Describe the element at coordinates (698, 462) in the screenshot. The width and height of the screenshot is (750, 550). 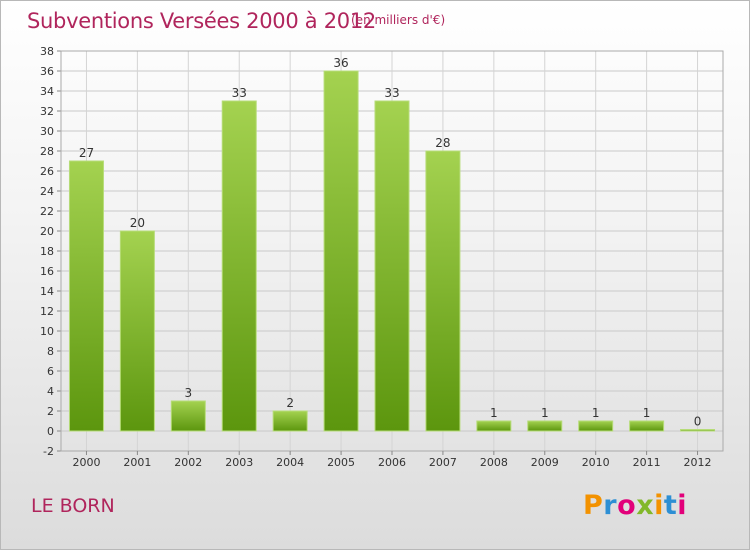
I see `x-tick-label: 2012` at that location.